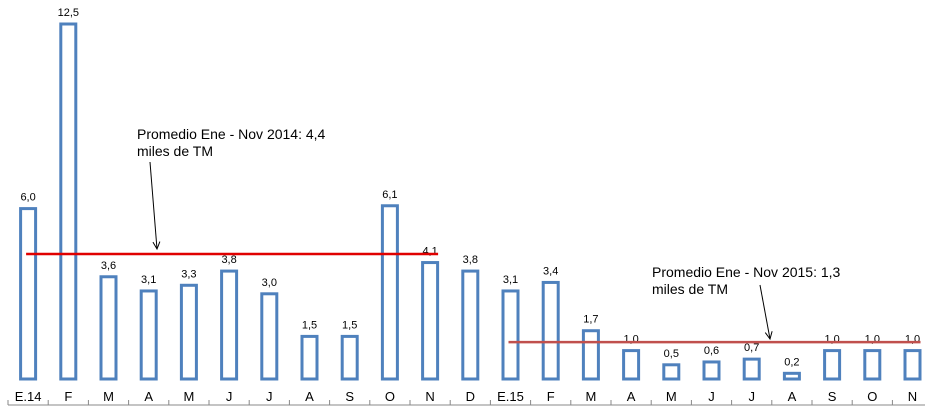  I want to click on value-label: 1,7, so click(590, 320).